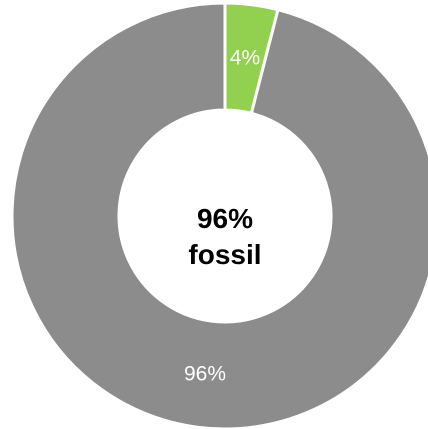 The image size is (428, 429). Describe the element at coordinates (225, 218) in the screenshot. I see `center-label-value: 96%` at that location.